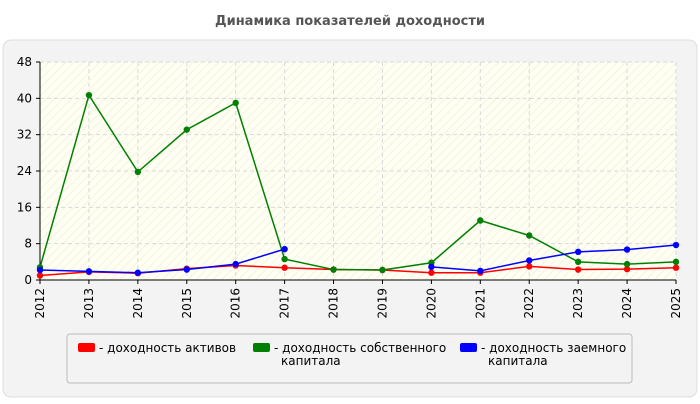 The image size is (700, 404). What do you see at coordinates (138, 303) in the screenshot?
I see `x-tick-label: 2014` at bounding box center [138, 303].